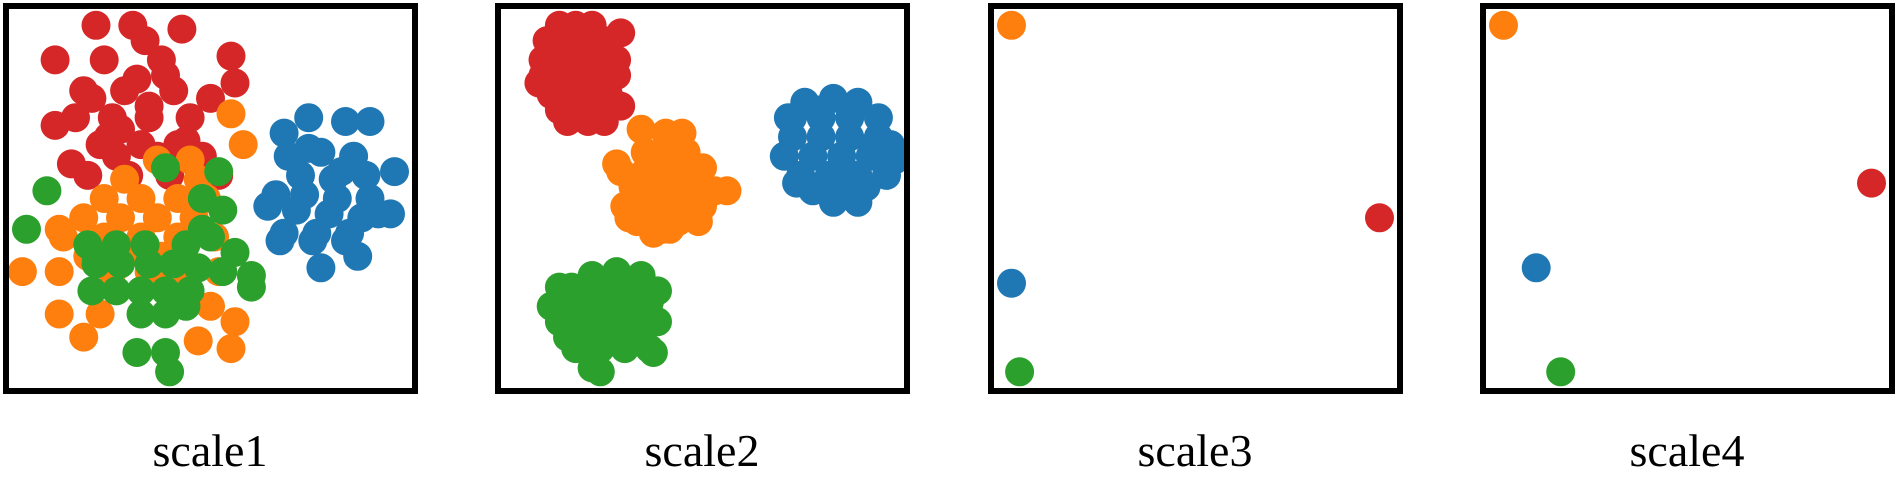 This screenshot has width=1899, height=485. I want to click on panel-caption-scale4: scale4, so click(1687, 450).